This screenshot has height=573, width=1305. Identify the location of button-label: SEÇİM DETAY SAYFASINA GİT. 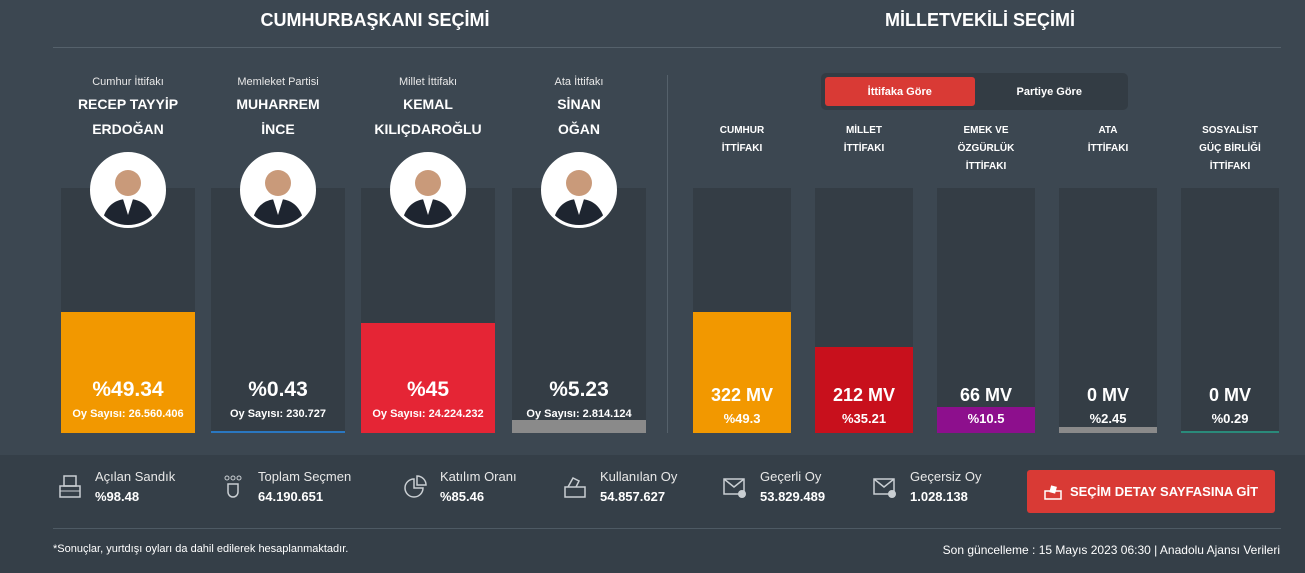
(1164, 491).